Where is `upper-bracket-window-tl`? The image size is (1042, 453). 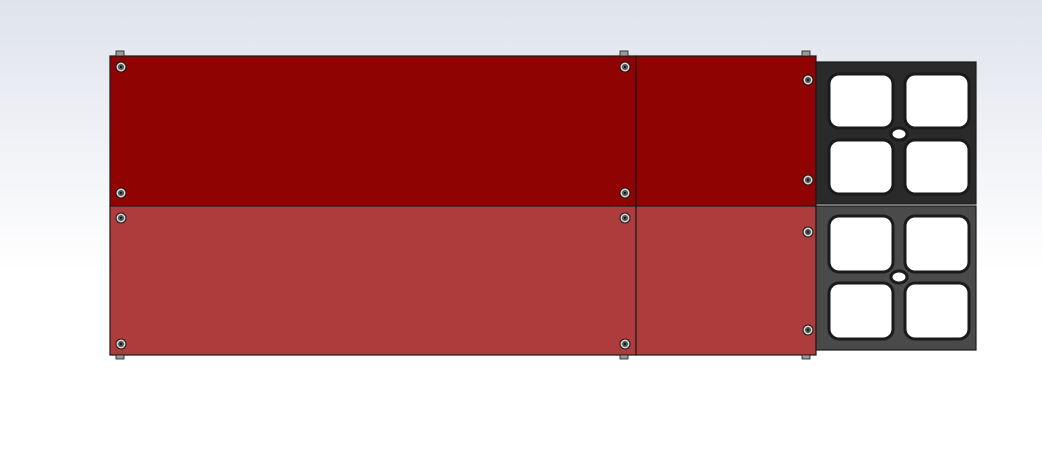 upper-bracket-window-tl is located at coordinates (861, 101).